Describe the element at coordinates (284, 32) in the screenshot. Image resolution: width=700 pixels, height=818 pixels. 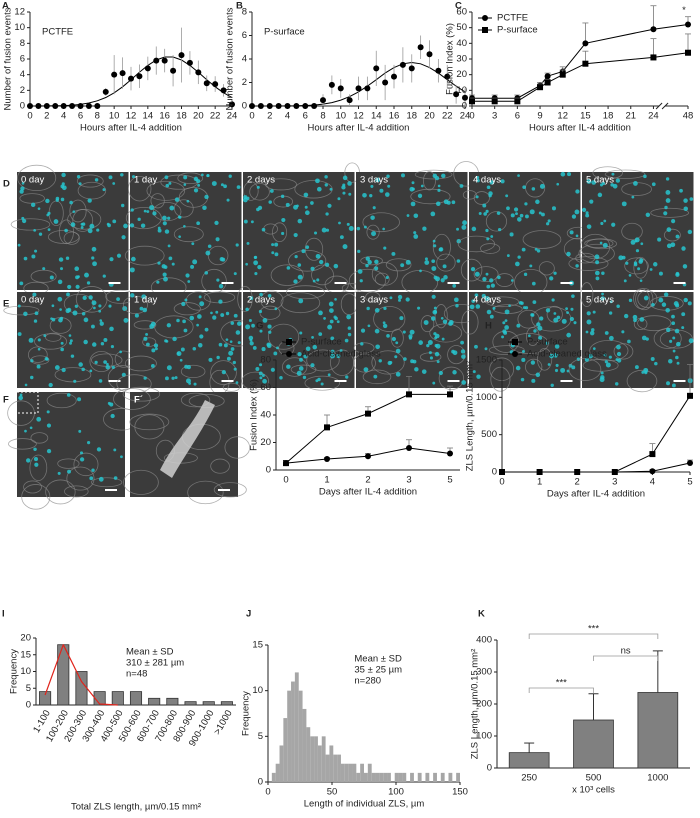
I see `chart-title: P-surface` at that location.